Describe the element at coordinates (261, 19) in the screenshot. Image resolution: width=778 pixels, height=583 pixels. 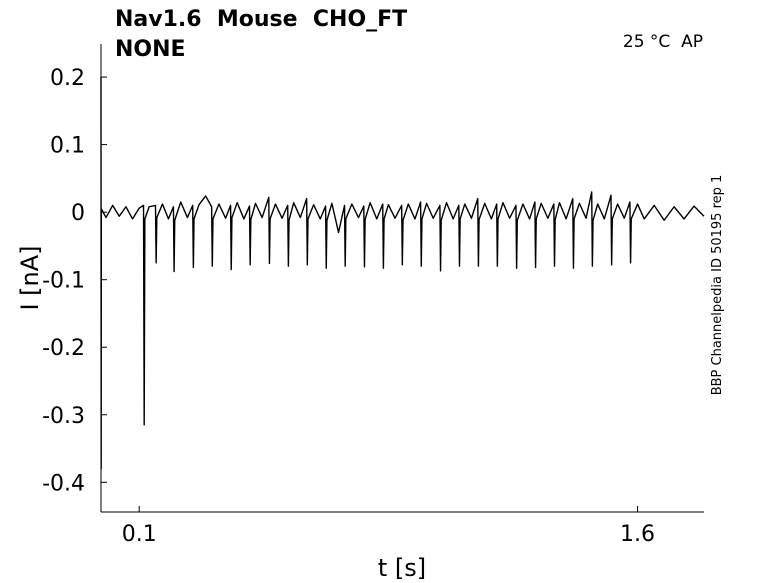
I see `chart-title: Nav1.6 Mouse CHO_FT` at that location.